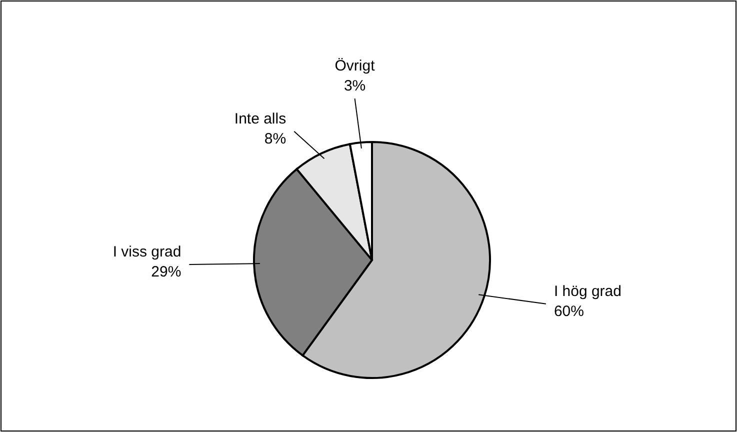 This screenshot has height=432, width=737. What do you see at coordinates (275, 139) in the screenshot?
I see `data-label: 8%` at bounding box center [275, 139].